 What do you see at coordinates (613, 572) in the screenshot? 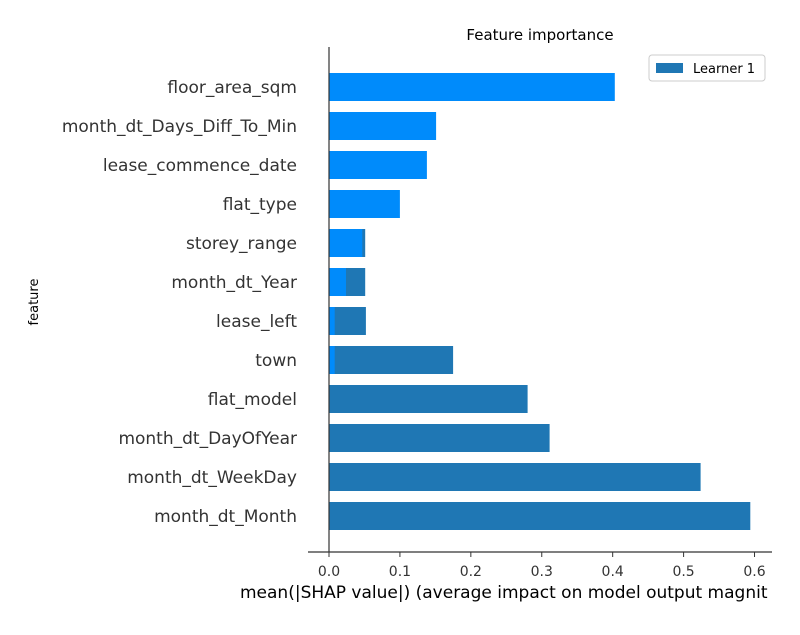
I see `x-tick-label: 0.4` at bounding box center [613, 572].